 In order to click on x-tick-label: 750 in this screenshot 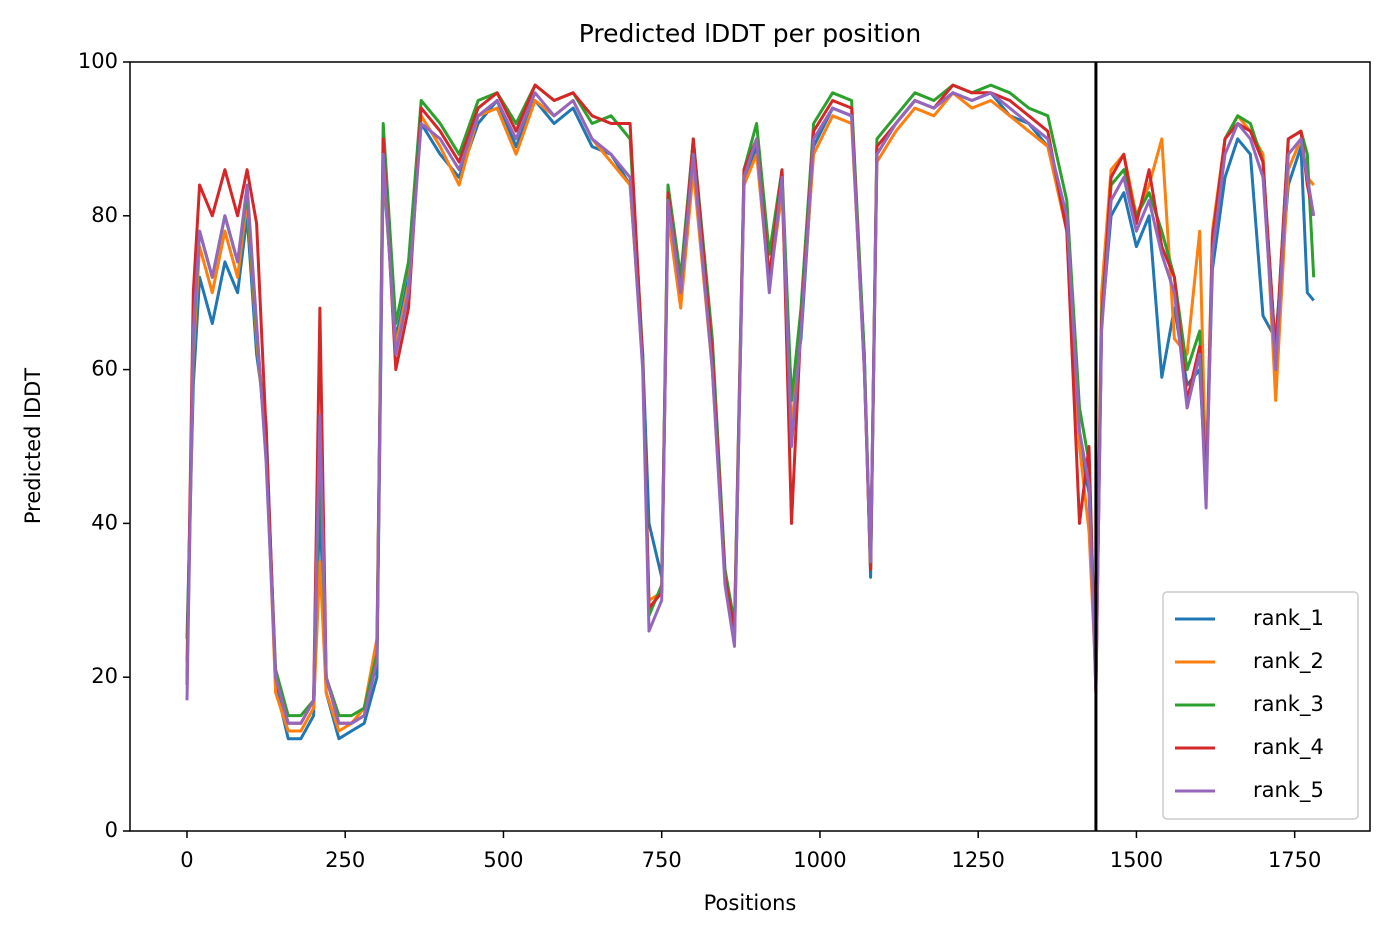, I will do `click(662, 860)`.